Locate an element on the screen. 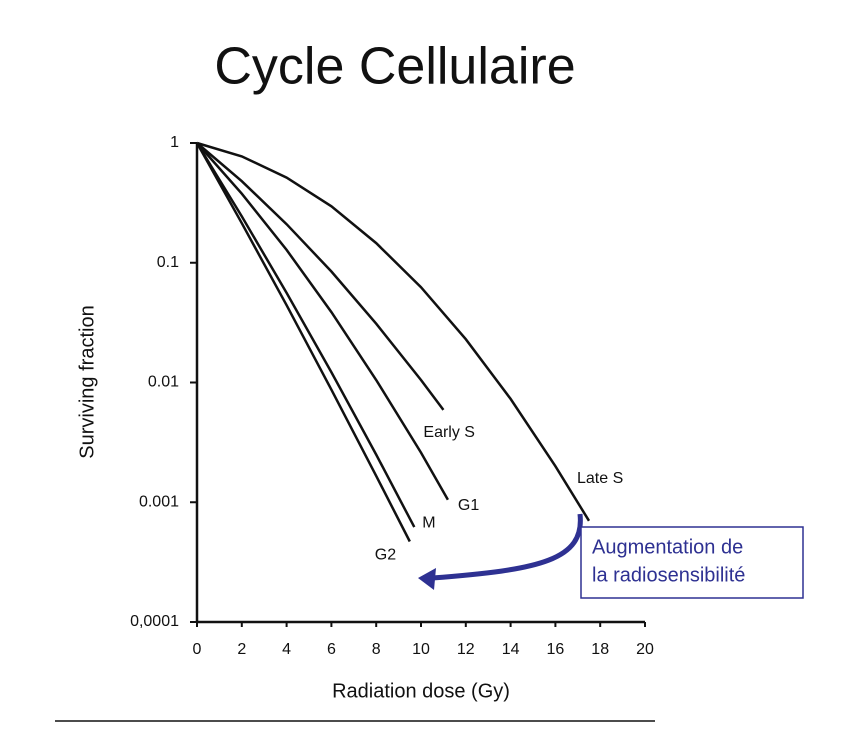 The height and width of the screenshot is (750, 851). series-label: G2 is located at coordinates (385, 555).